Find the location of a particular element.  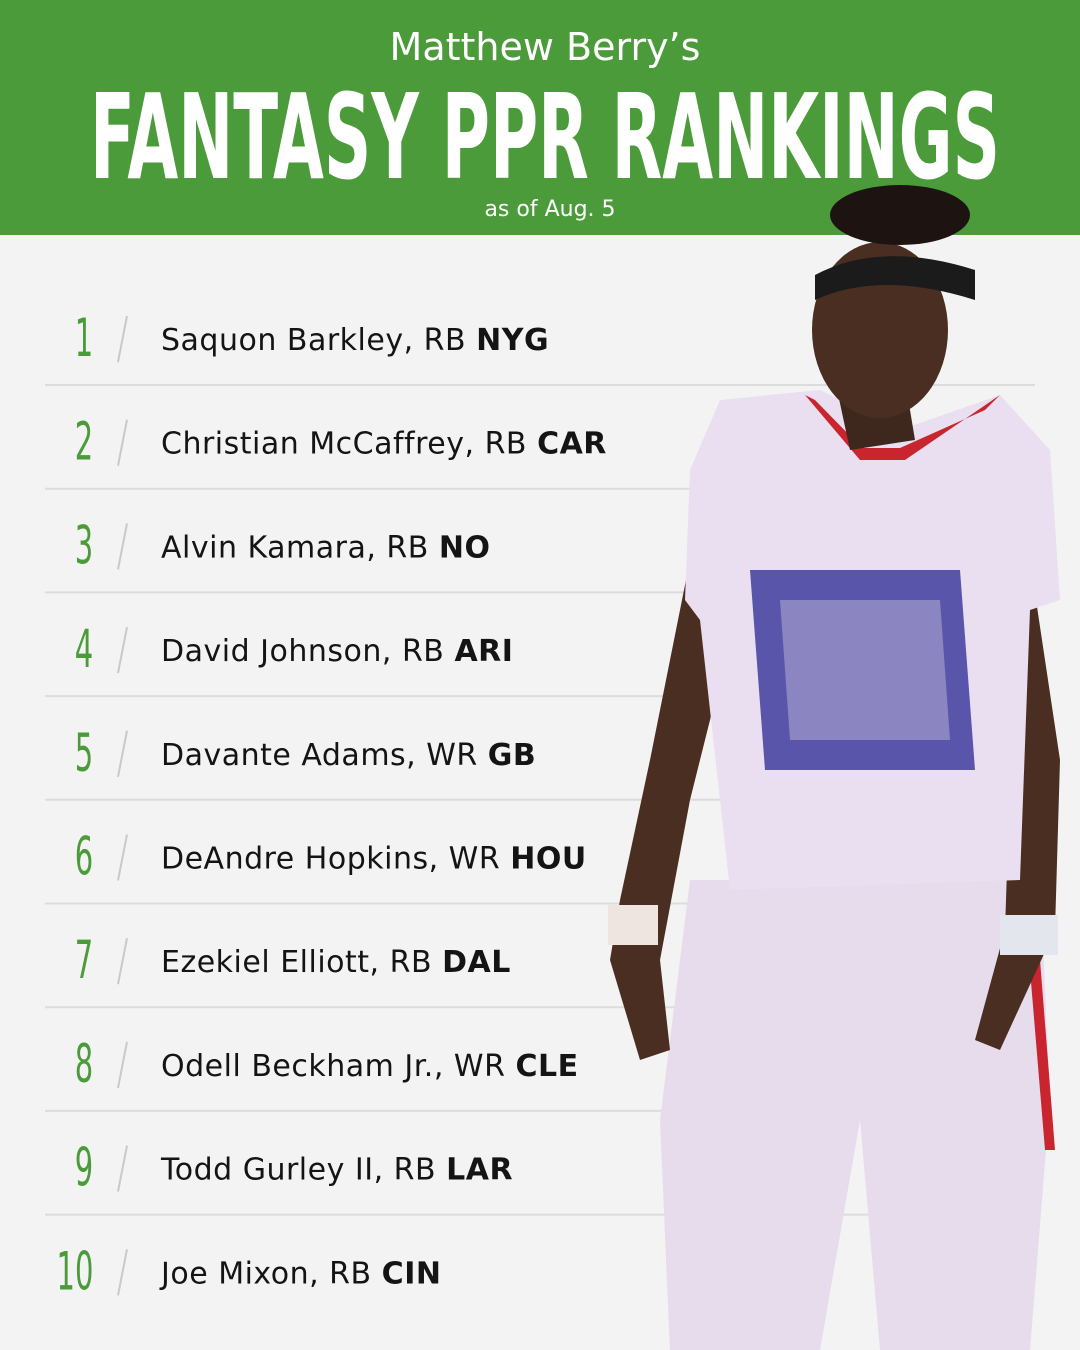

player-entry: Todd Gurley II, RB LAR is located at coordinates (336, 1170).